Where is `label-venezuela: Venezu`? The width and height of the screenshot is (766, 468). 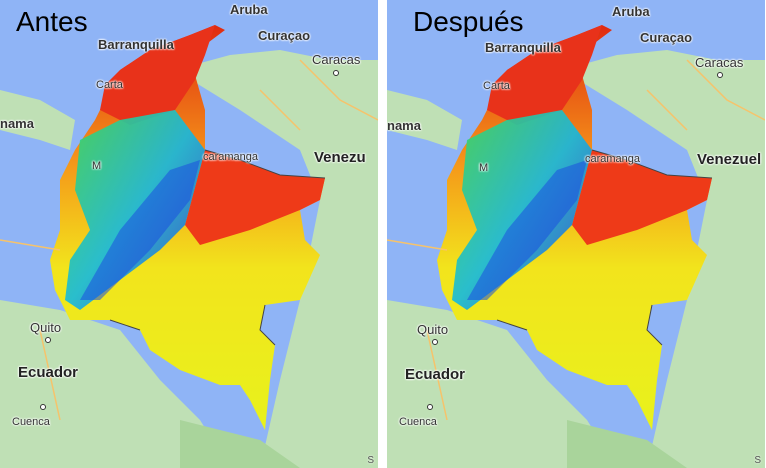
label-venezuela: Venezu is located at coordinates (340, 157).